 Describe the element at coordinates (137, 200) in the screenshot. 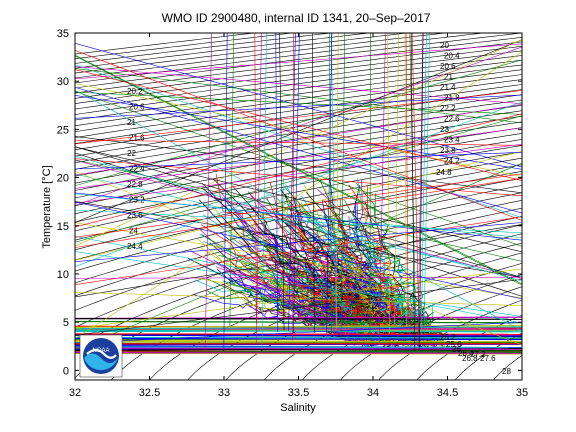

I see `isopleth-label: 23.2` at that location.